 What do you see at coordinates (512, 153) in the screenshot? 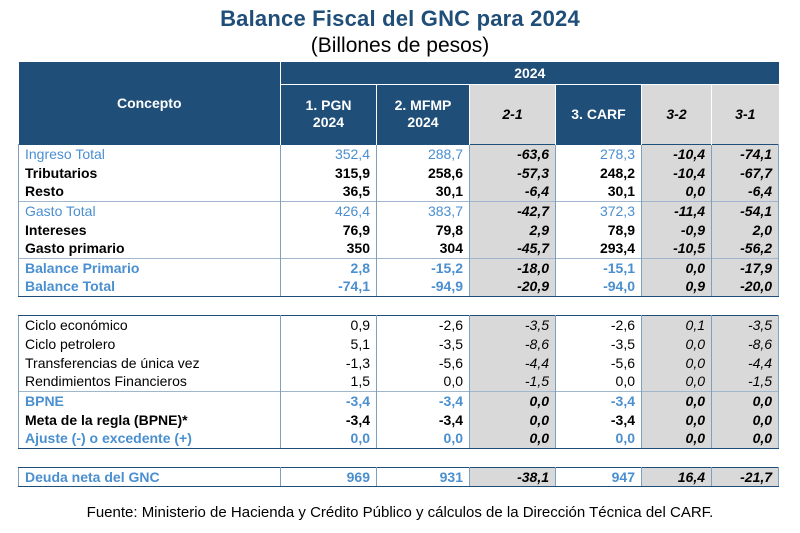
I see `table-cell: -63,6` at bounding box center [512, 153].